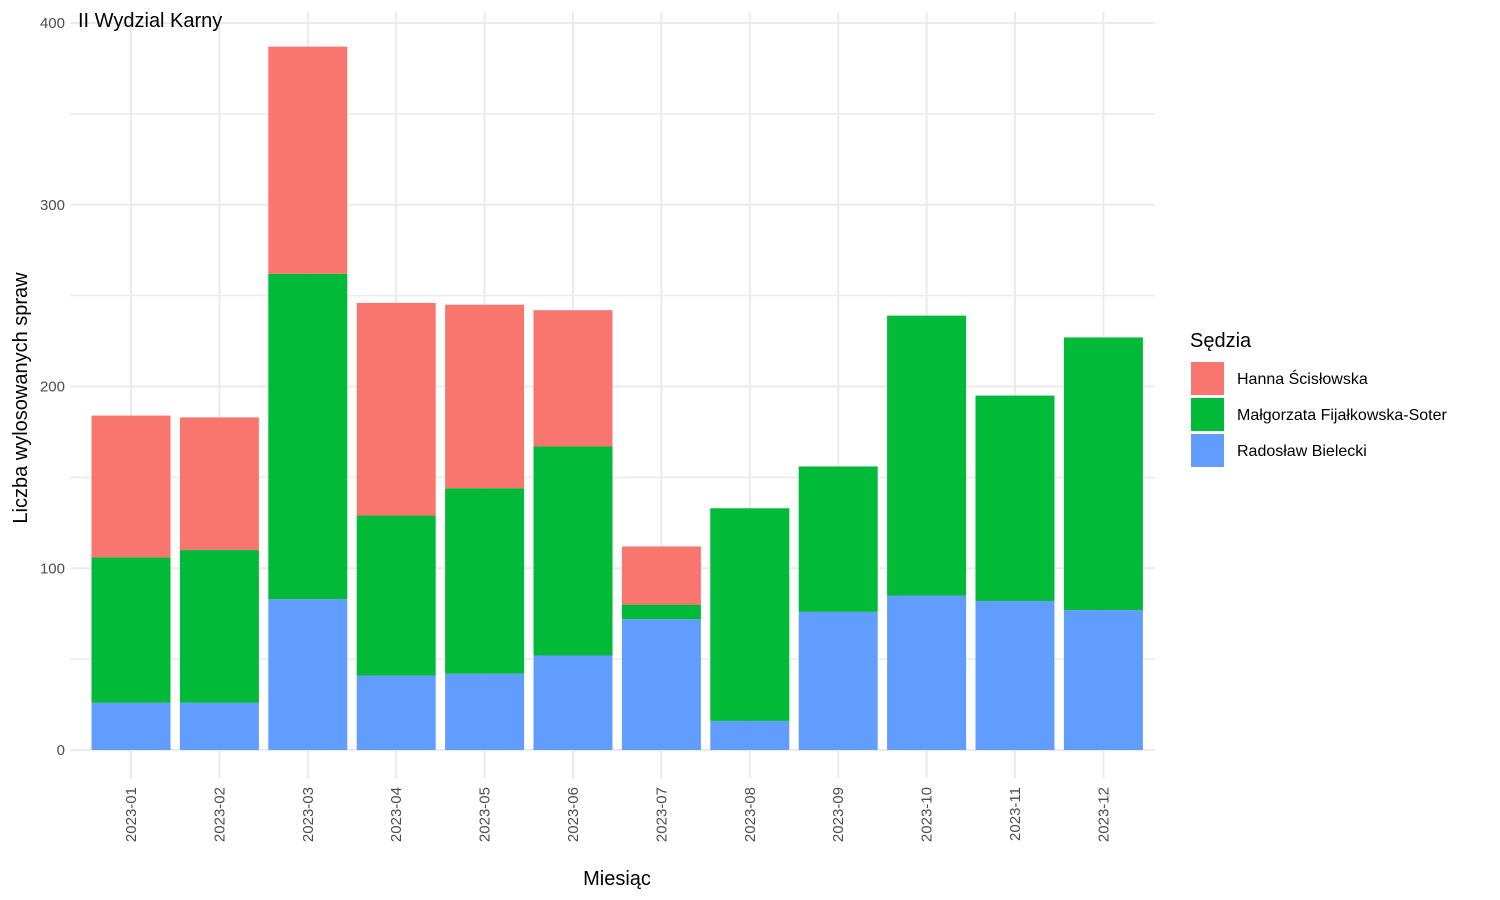 The width and height of the screenshot is (1500, 900). I want to click on y-tick-label: 400, so click(52, 23).